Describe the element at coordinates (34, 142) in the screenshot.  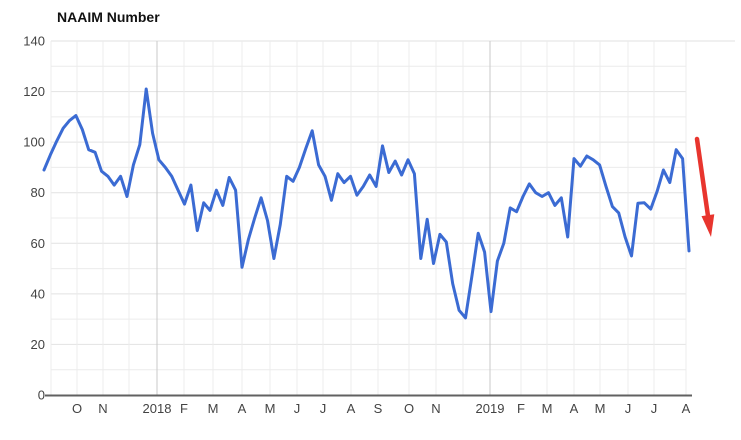
I see `y-tick-label: 100` at that location.